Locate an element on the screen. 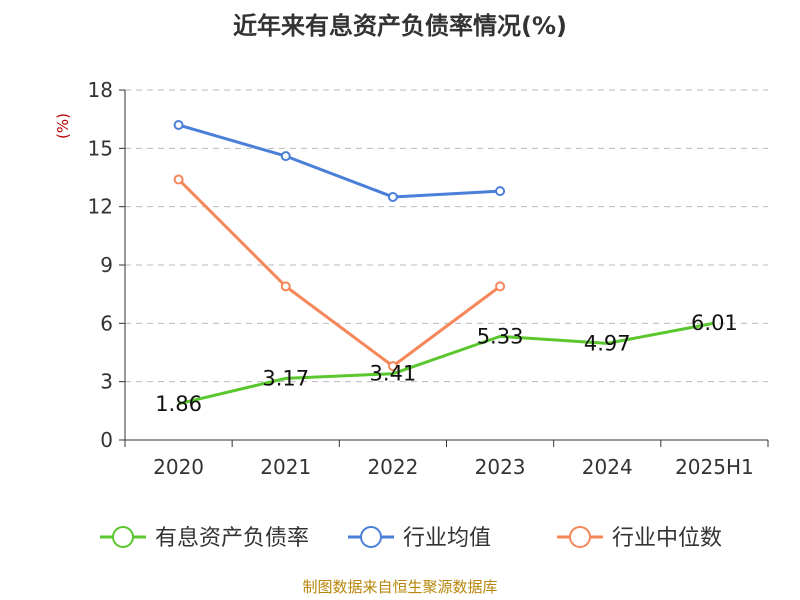 This screenshot has height=600, width=800. legend-item: 行业中位数 is located at coordinates (639, 538).